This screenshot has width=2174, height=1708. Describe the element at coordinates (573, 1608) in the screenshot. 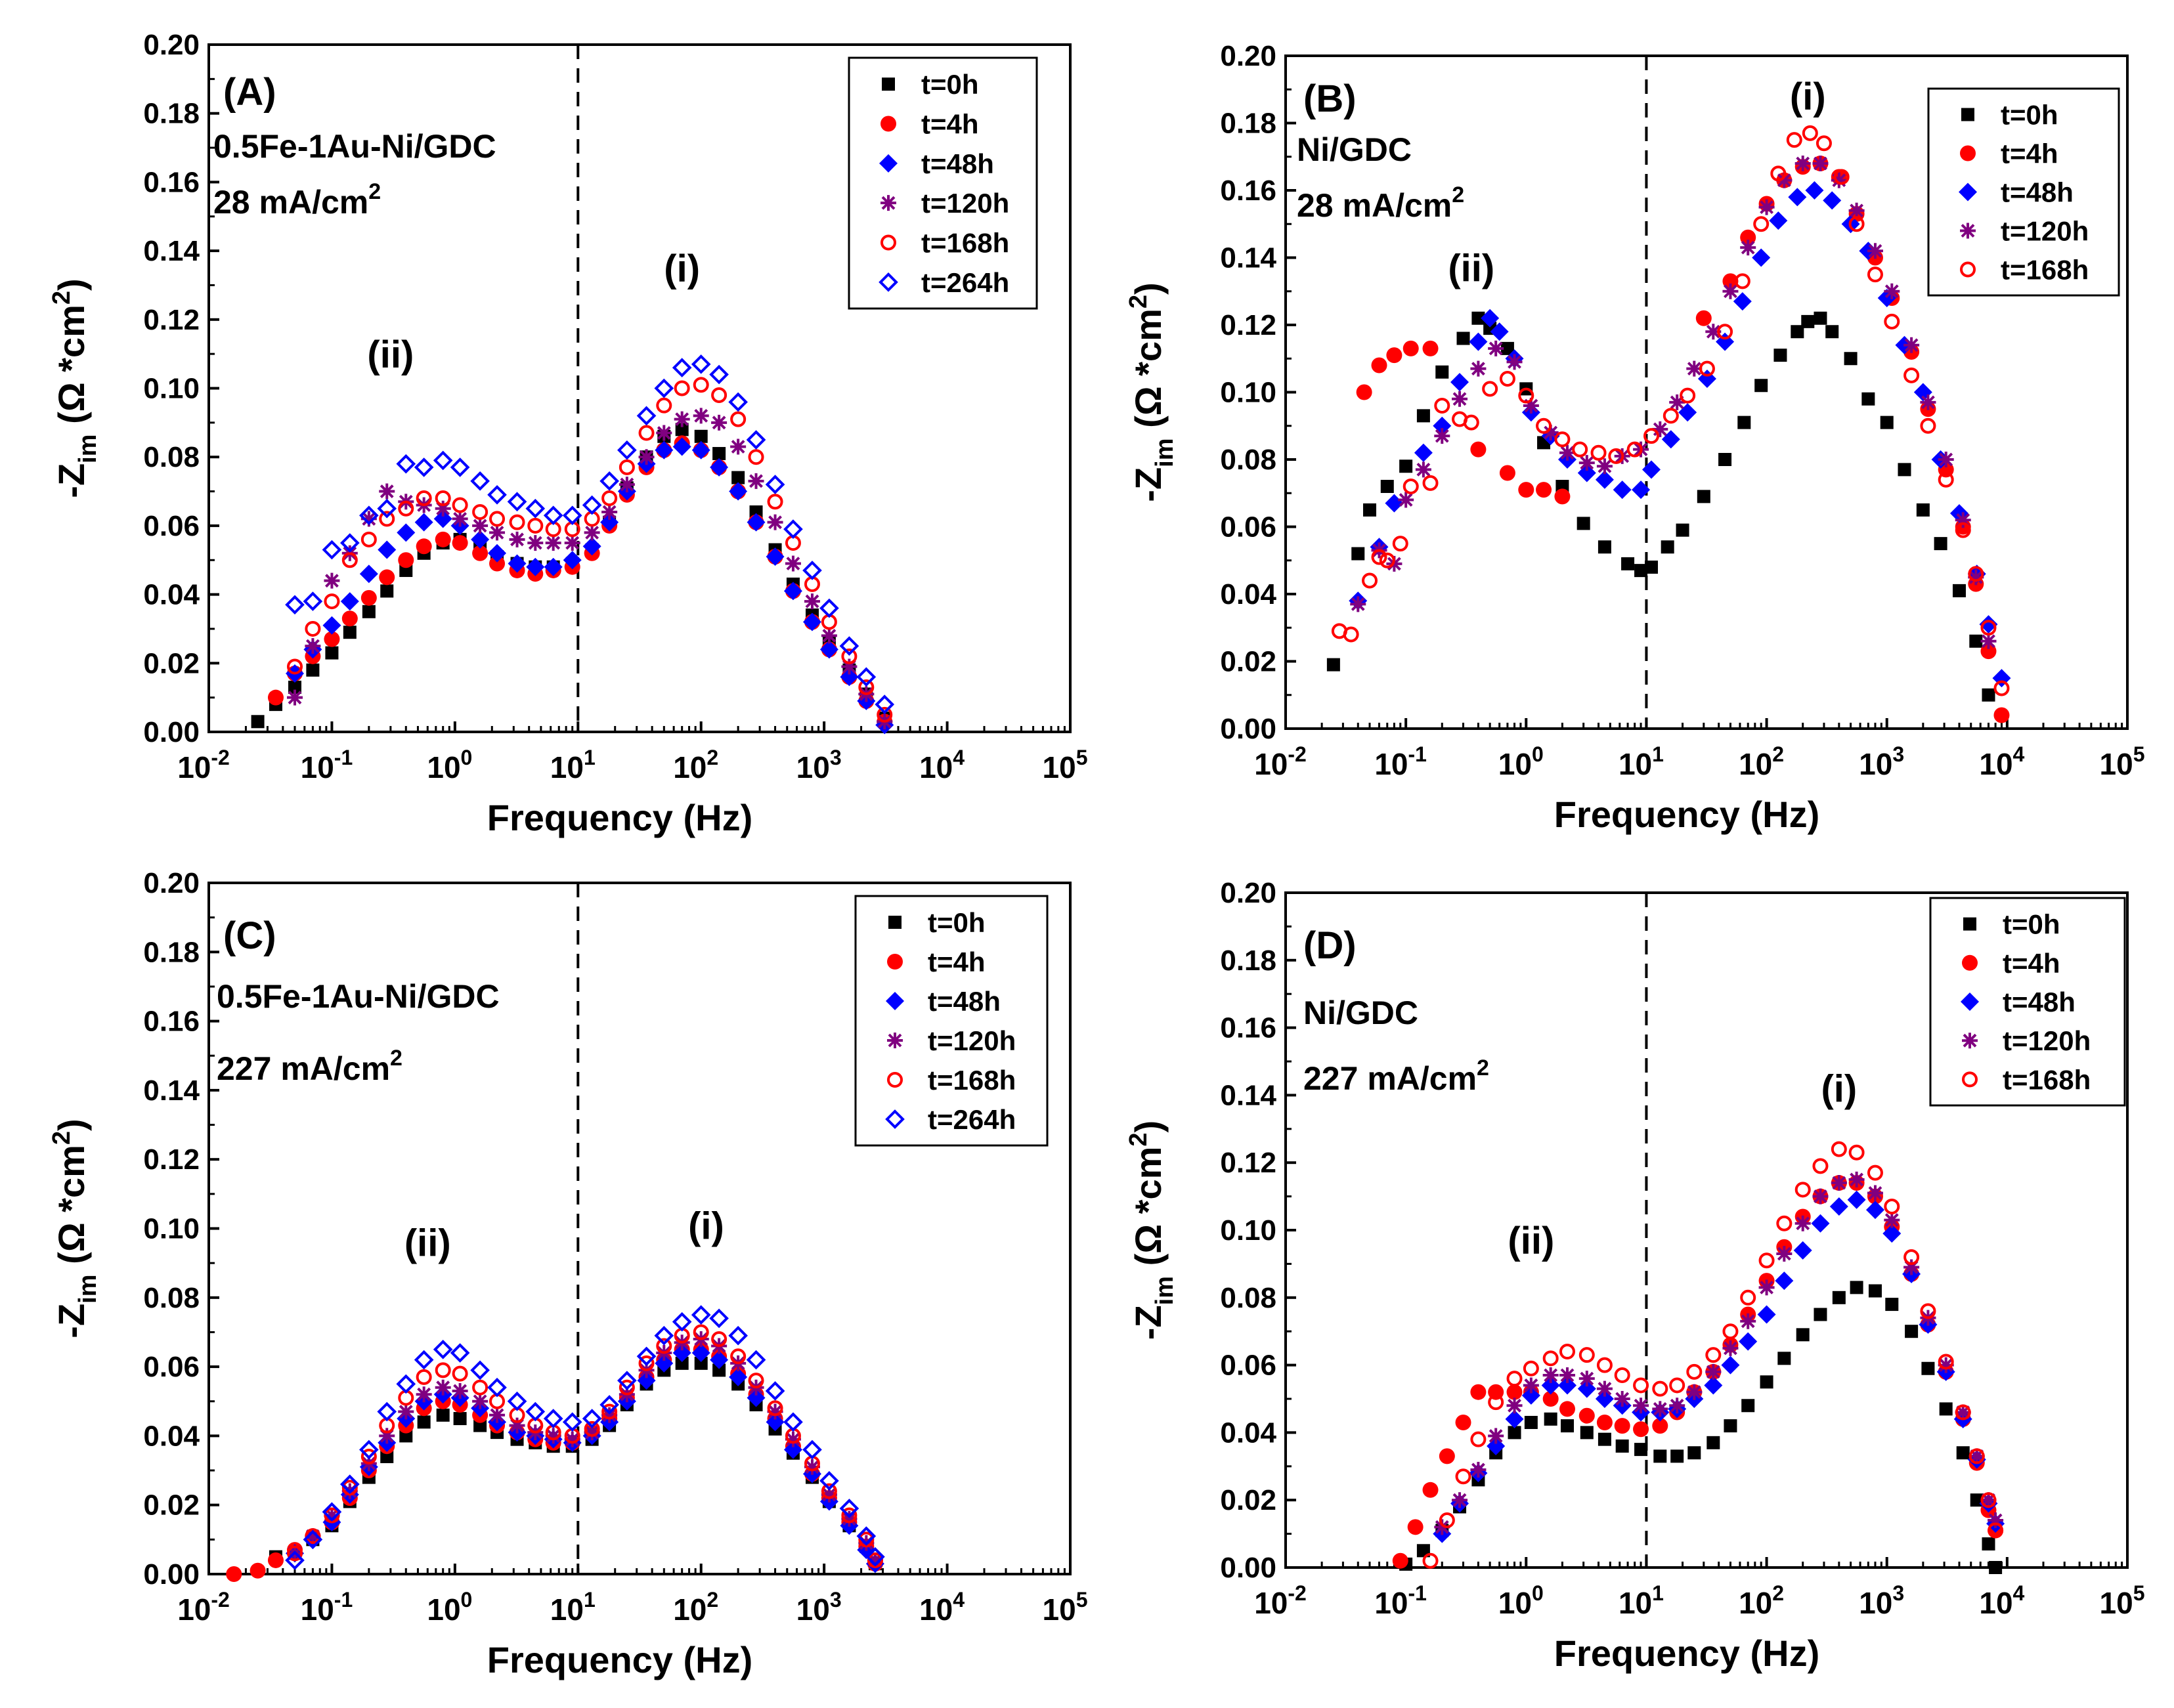

I see `x-tick-label: 10¹` at that location.